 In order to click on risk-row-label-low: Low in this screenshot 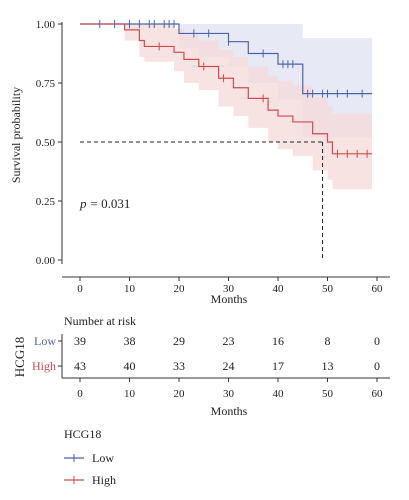, I will do `click(45, 341)`.